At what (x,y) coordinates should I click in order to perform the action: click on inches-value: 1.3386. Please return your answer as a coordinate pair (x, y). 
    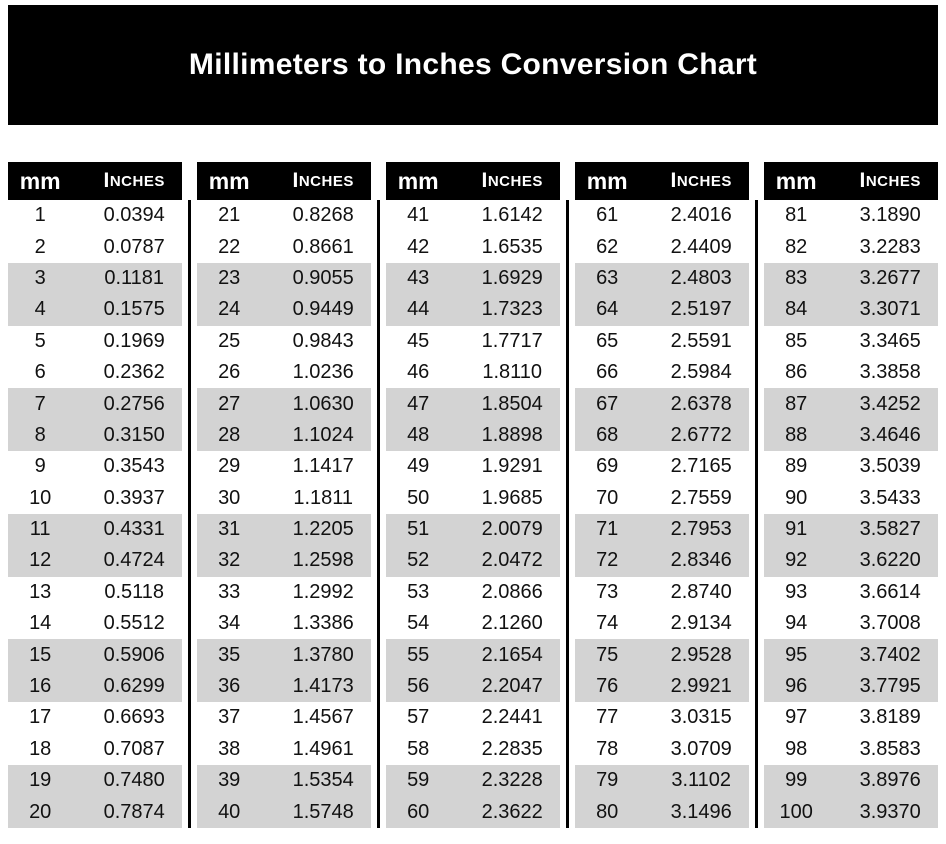
    Looking at the image, I should click on (323, 623).